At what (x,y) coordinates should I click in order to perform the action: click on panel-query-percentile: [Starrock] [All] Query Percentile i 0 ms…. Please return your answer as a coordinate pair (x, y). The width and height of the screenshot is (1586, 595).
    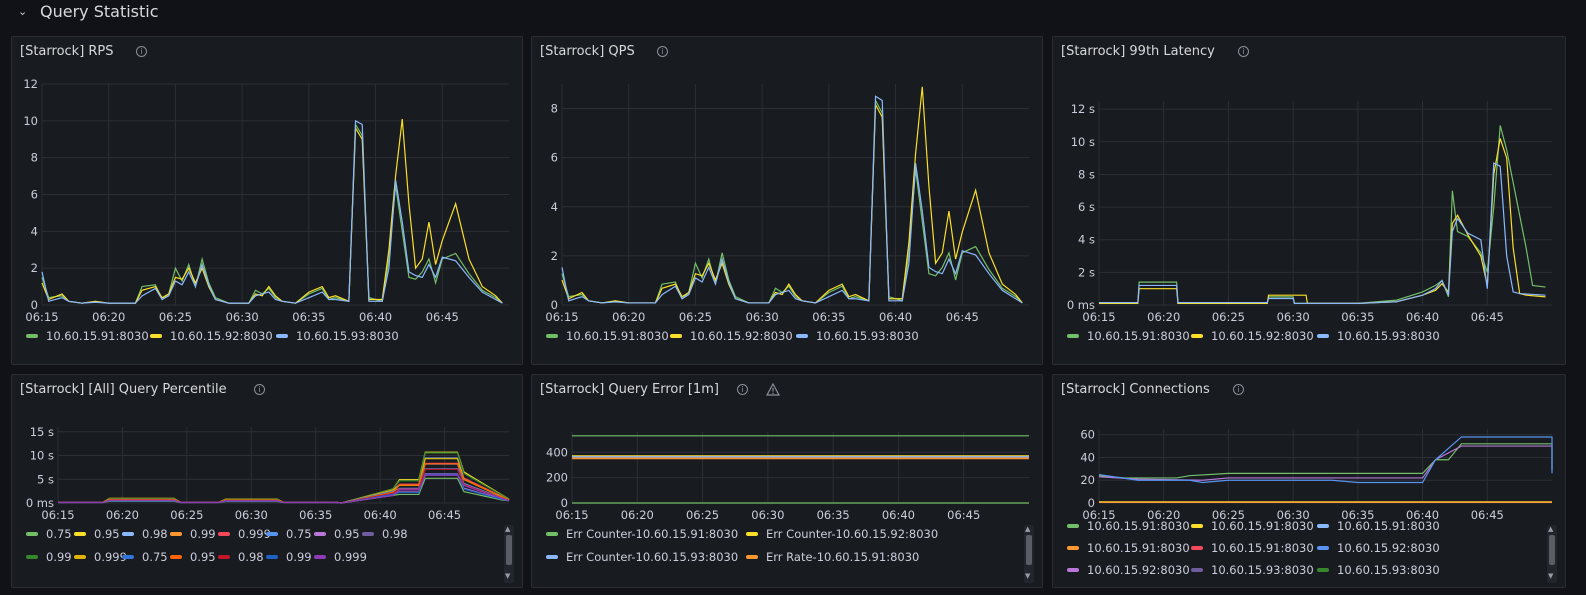
    Looking at the image, I should click on (267, 481).